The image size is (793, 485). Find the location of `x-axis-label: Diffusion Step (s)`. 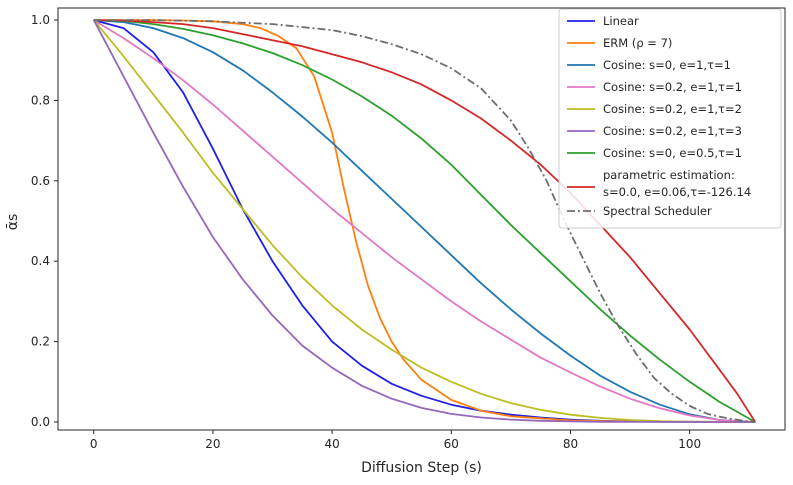

x-axis-label: Diffusion Step (s) is located at coordinates (421, 468).